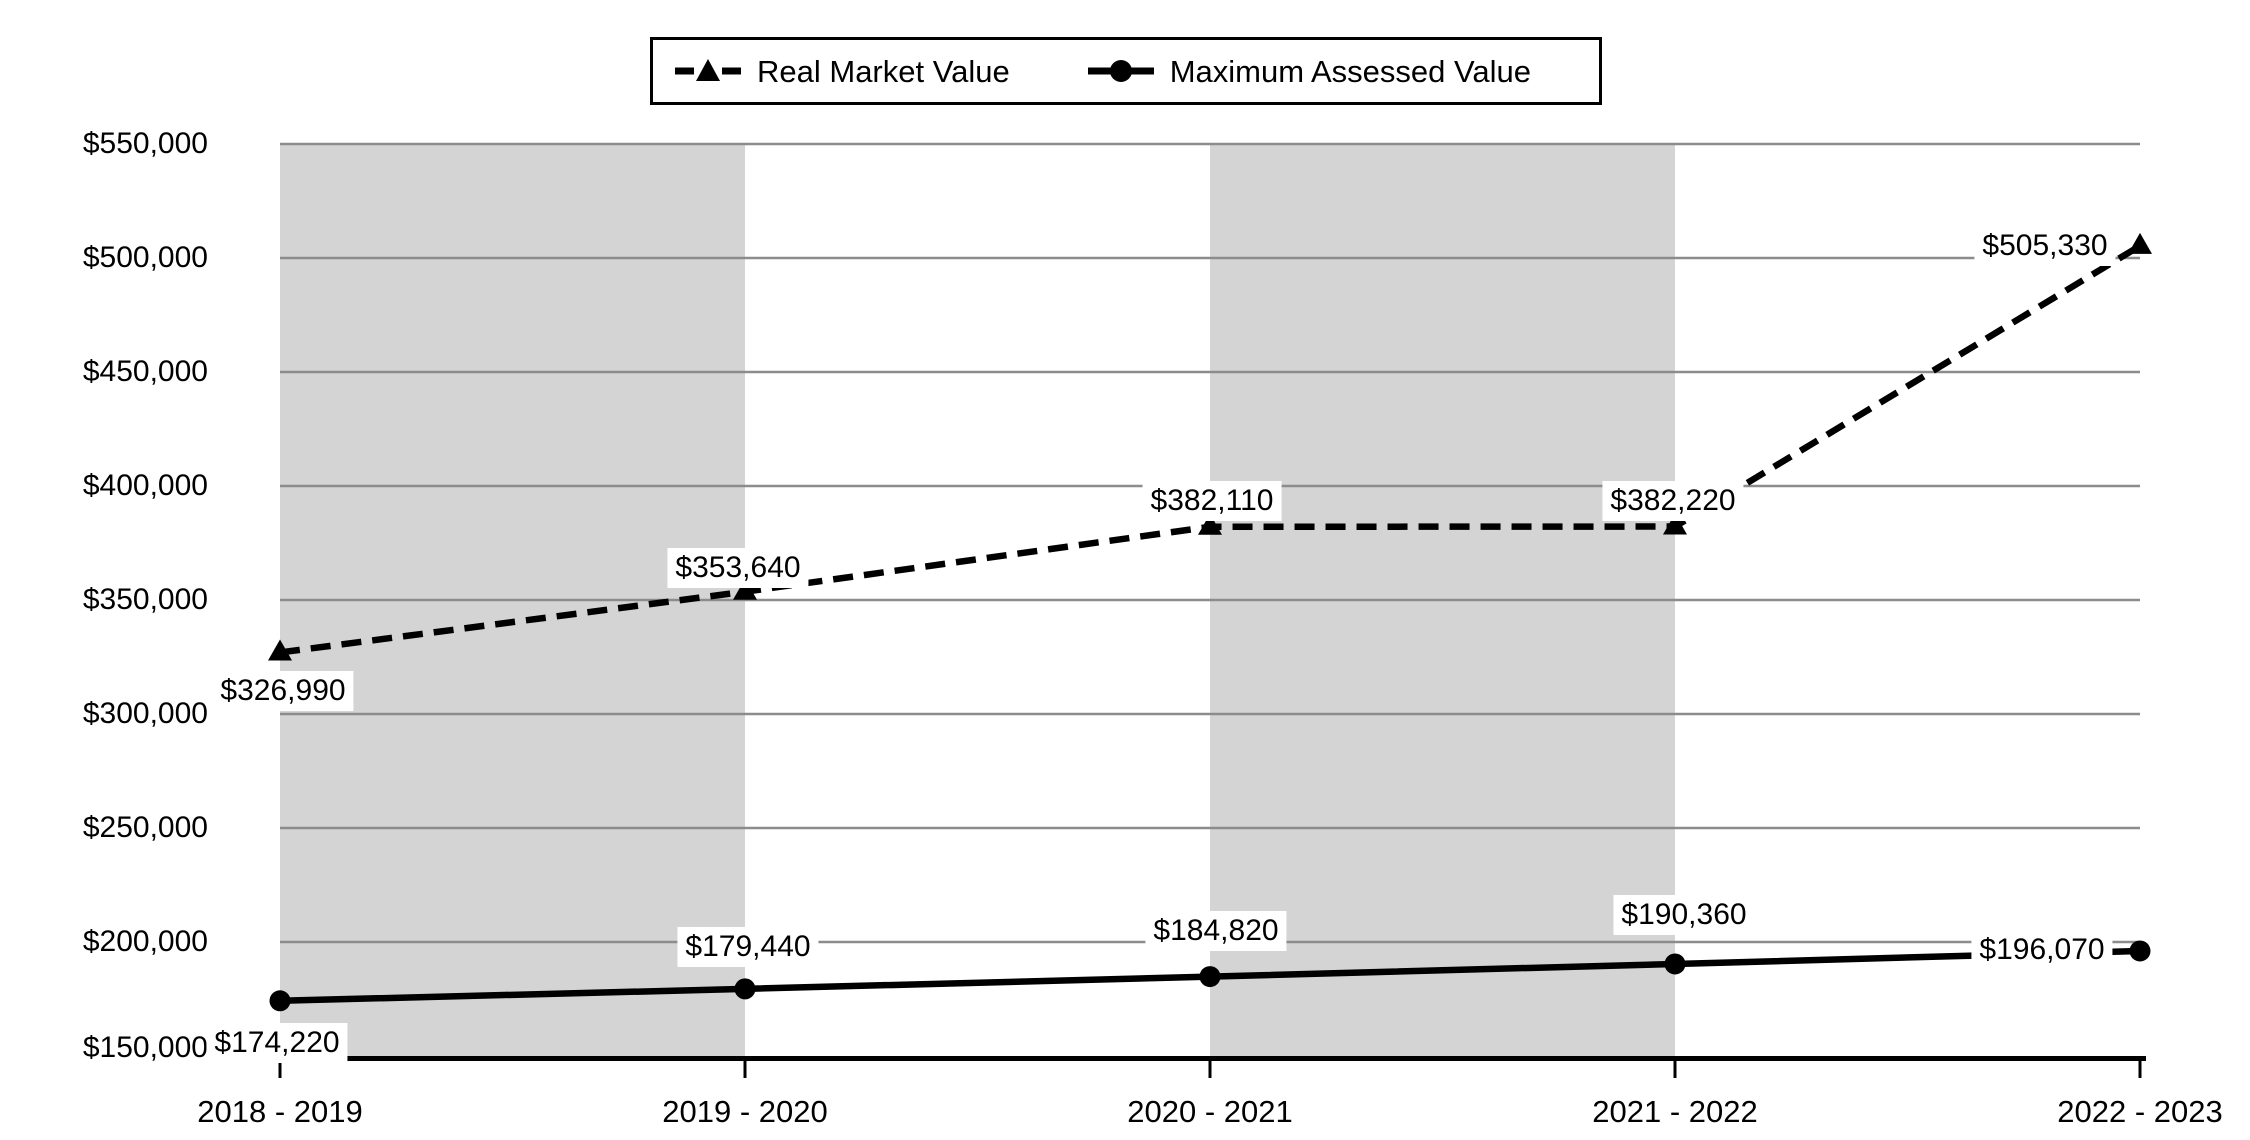 This screenshot has width=2250, height=1140. I want to click on legend-label-maximum-assessed-value: Maximum Assessed Value, so click(1350, 71).